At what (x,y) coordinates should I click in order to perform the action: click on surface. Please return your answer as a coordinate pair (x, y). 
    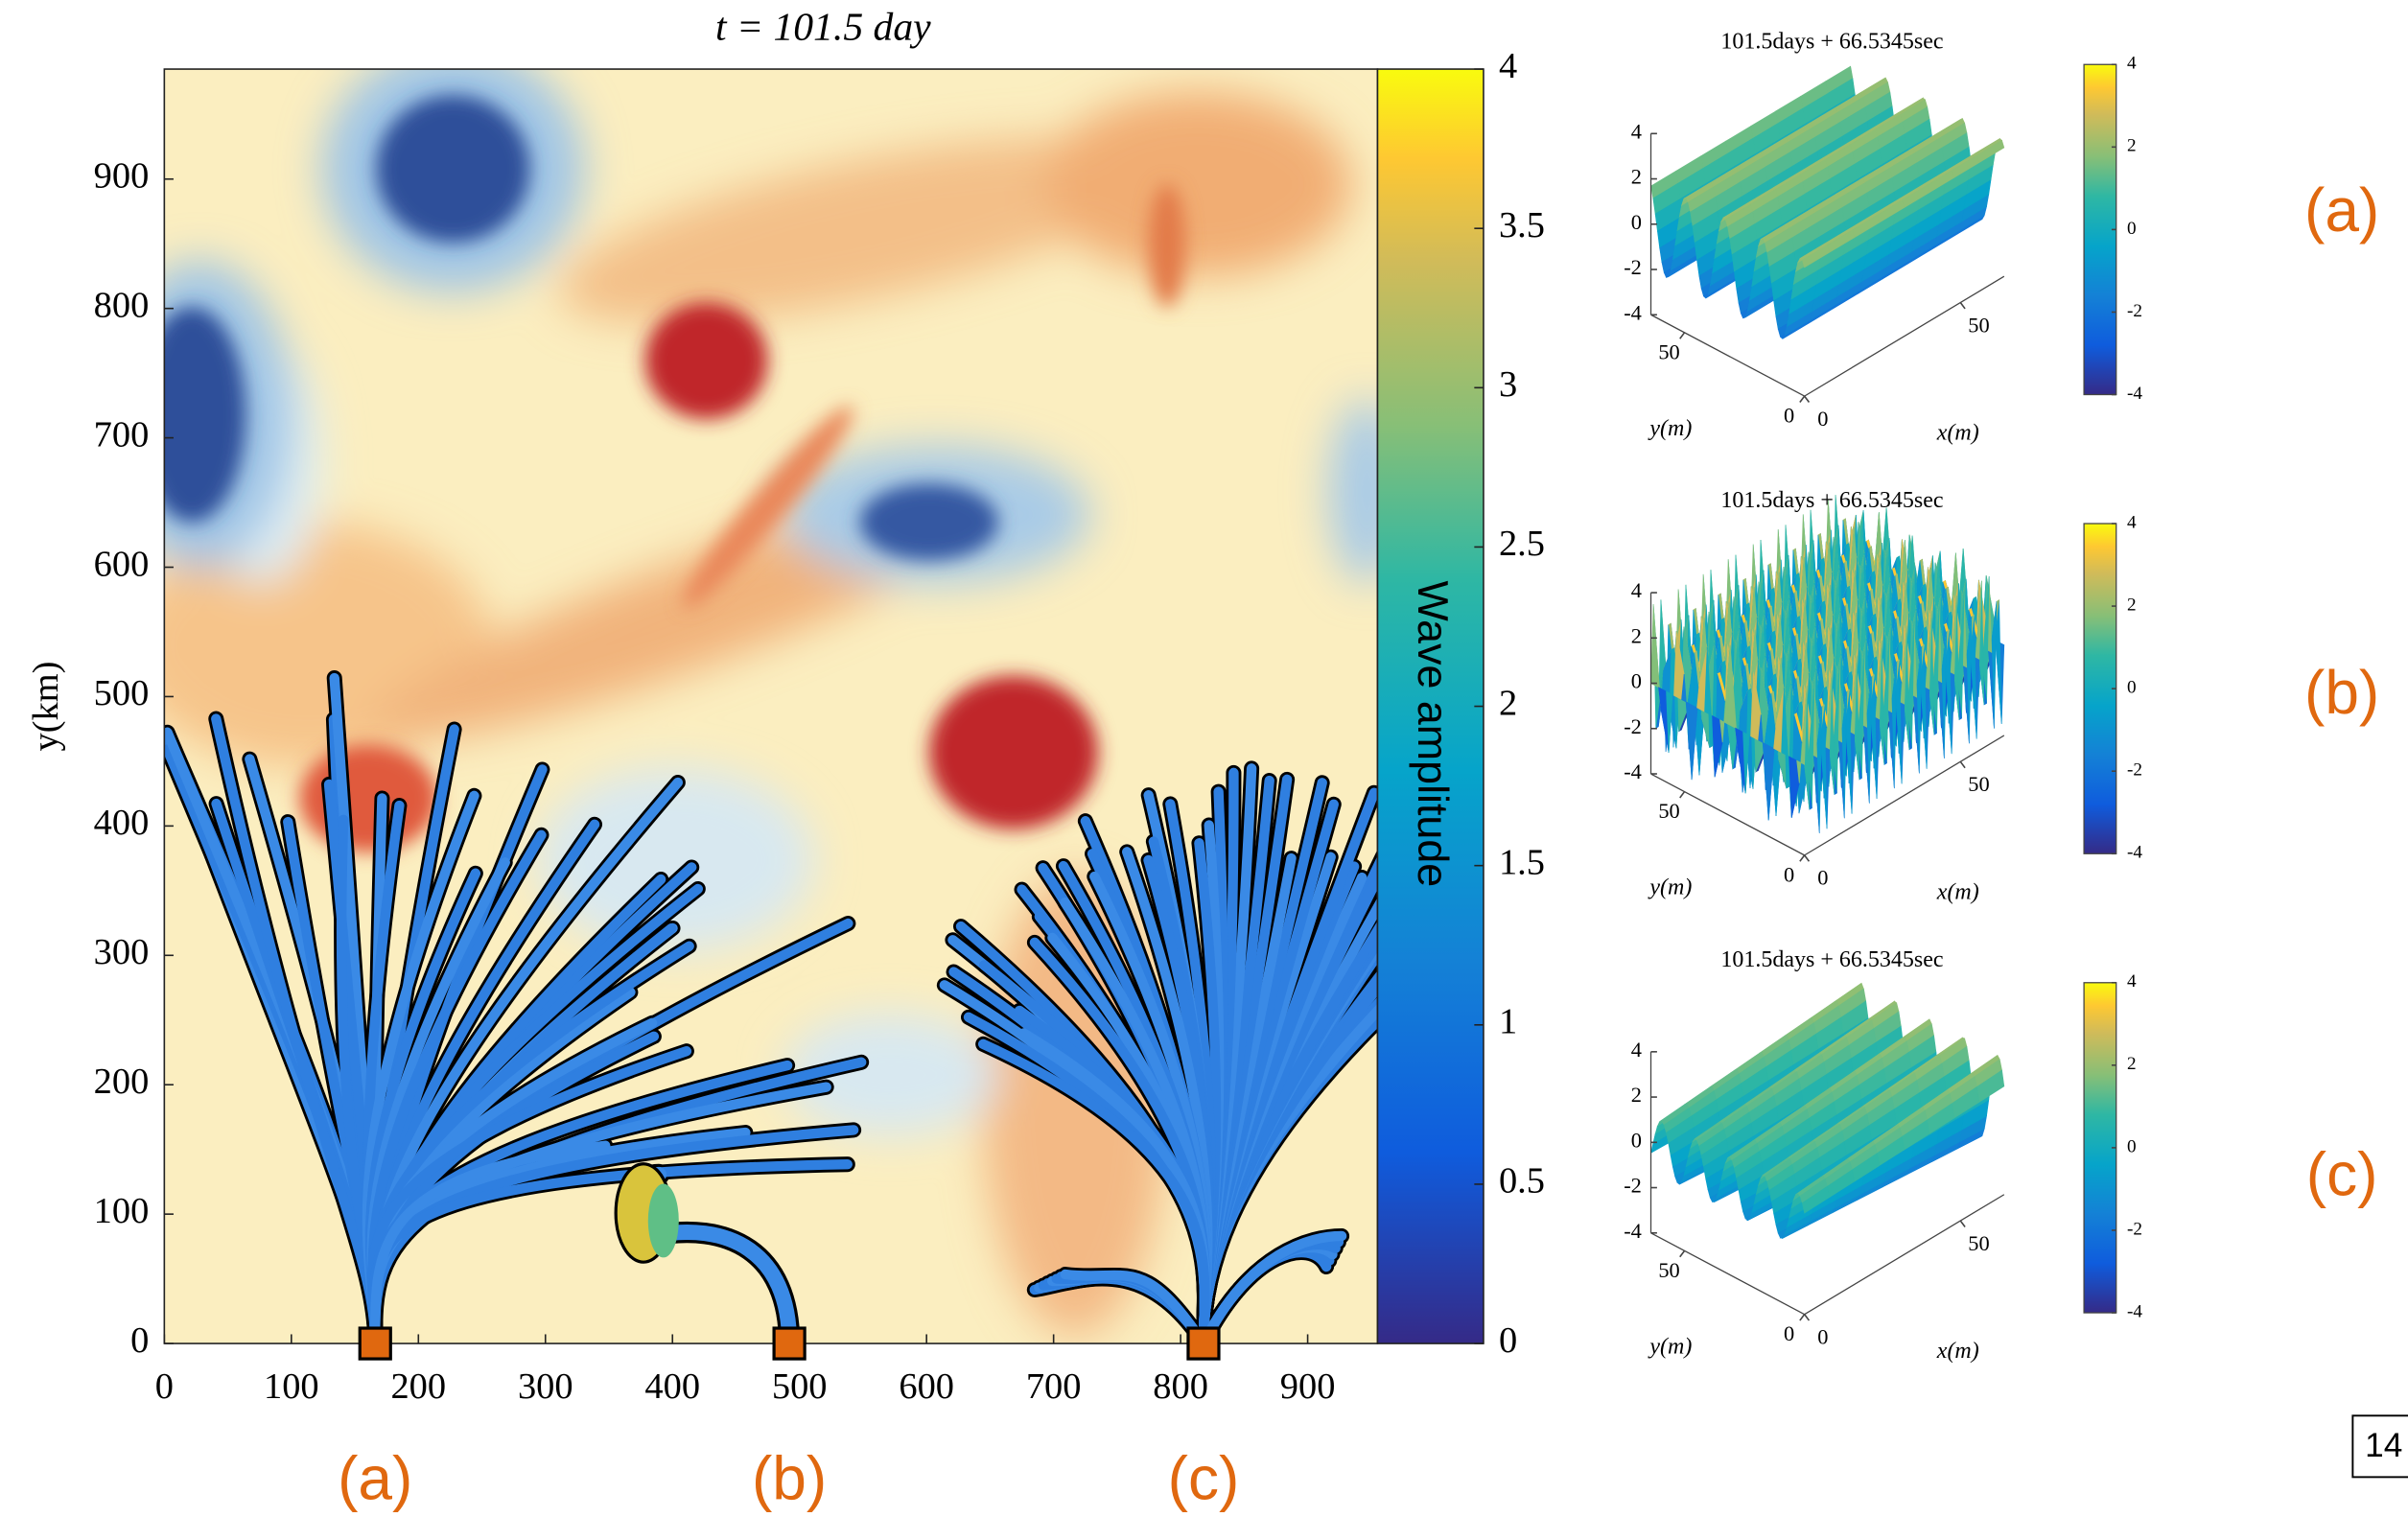
    Looking at the image, I should click on (1827, 1111).